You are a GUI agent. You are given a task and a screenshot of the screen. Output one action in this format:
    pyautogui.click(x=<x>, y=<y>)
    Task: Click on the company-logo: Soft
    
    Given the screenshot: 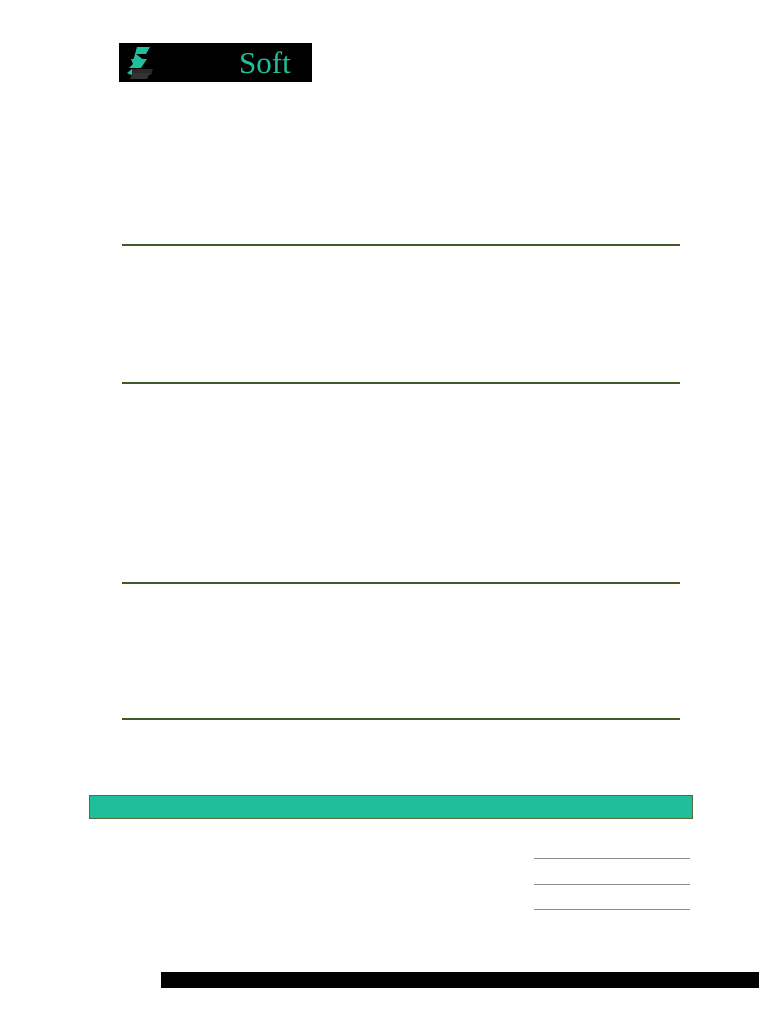 What is the action you would take?
    pyautogui.click(x=215, y=62)
    